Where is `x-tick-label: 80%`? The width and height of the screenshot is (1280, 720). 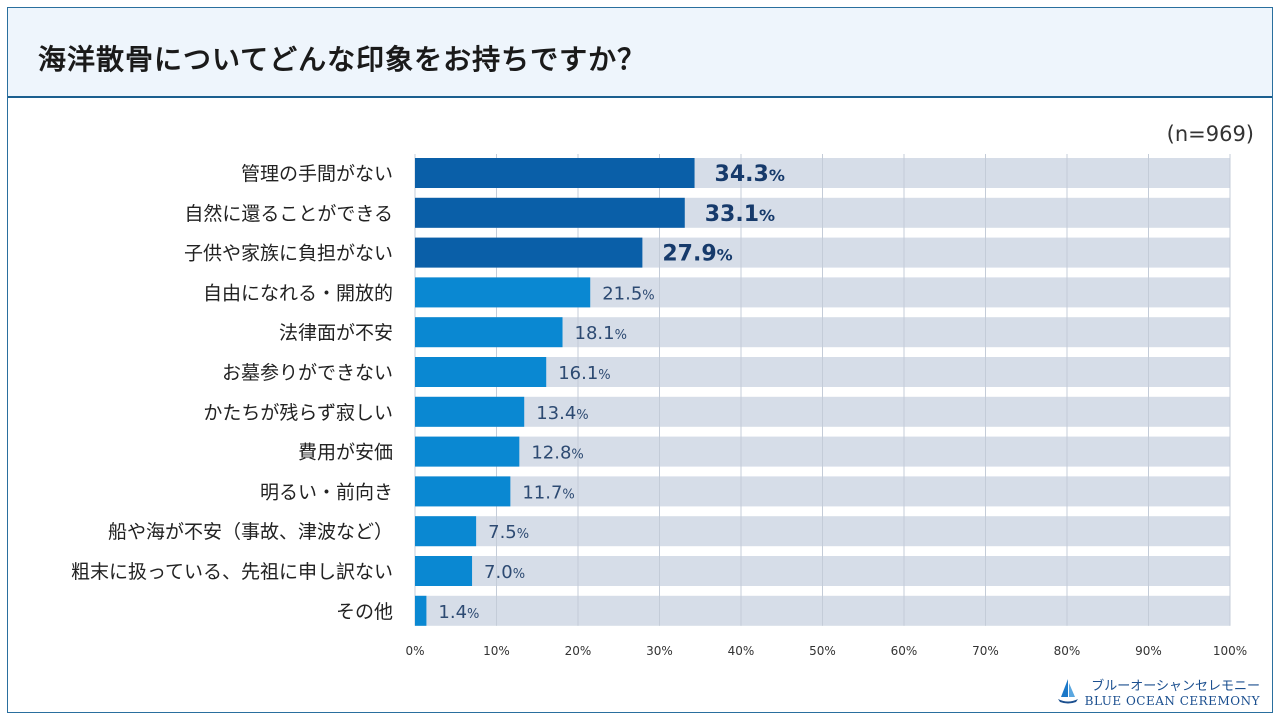
x-tick-label: 80% is located at coordinates (1067, 651).